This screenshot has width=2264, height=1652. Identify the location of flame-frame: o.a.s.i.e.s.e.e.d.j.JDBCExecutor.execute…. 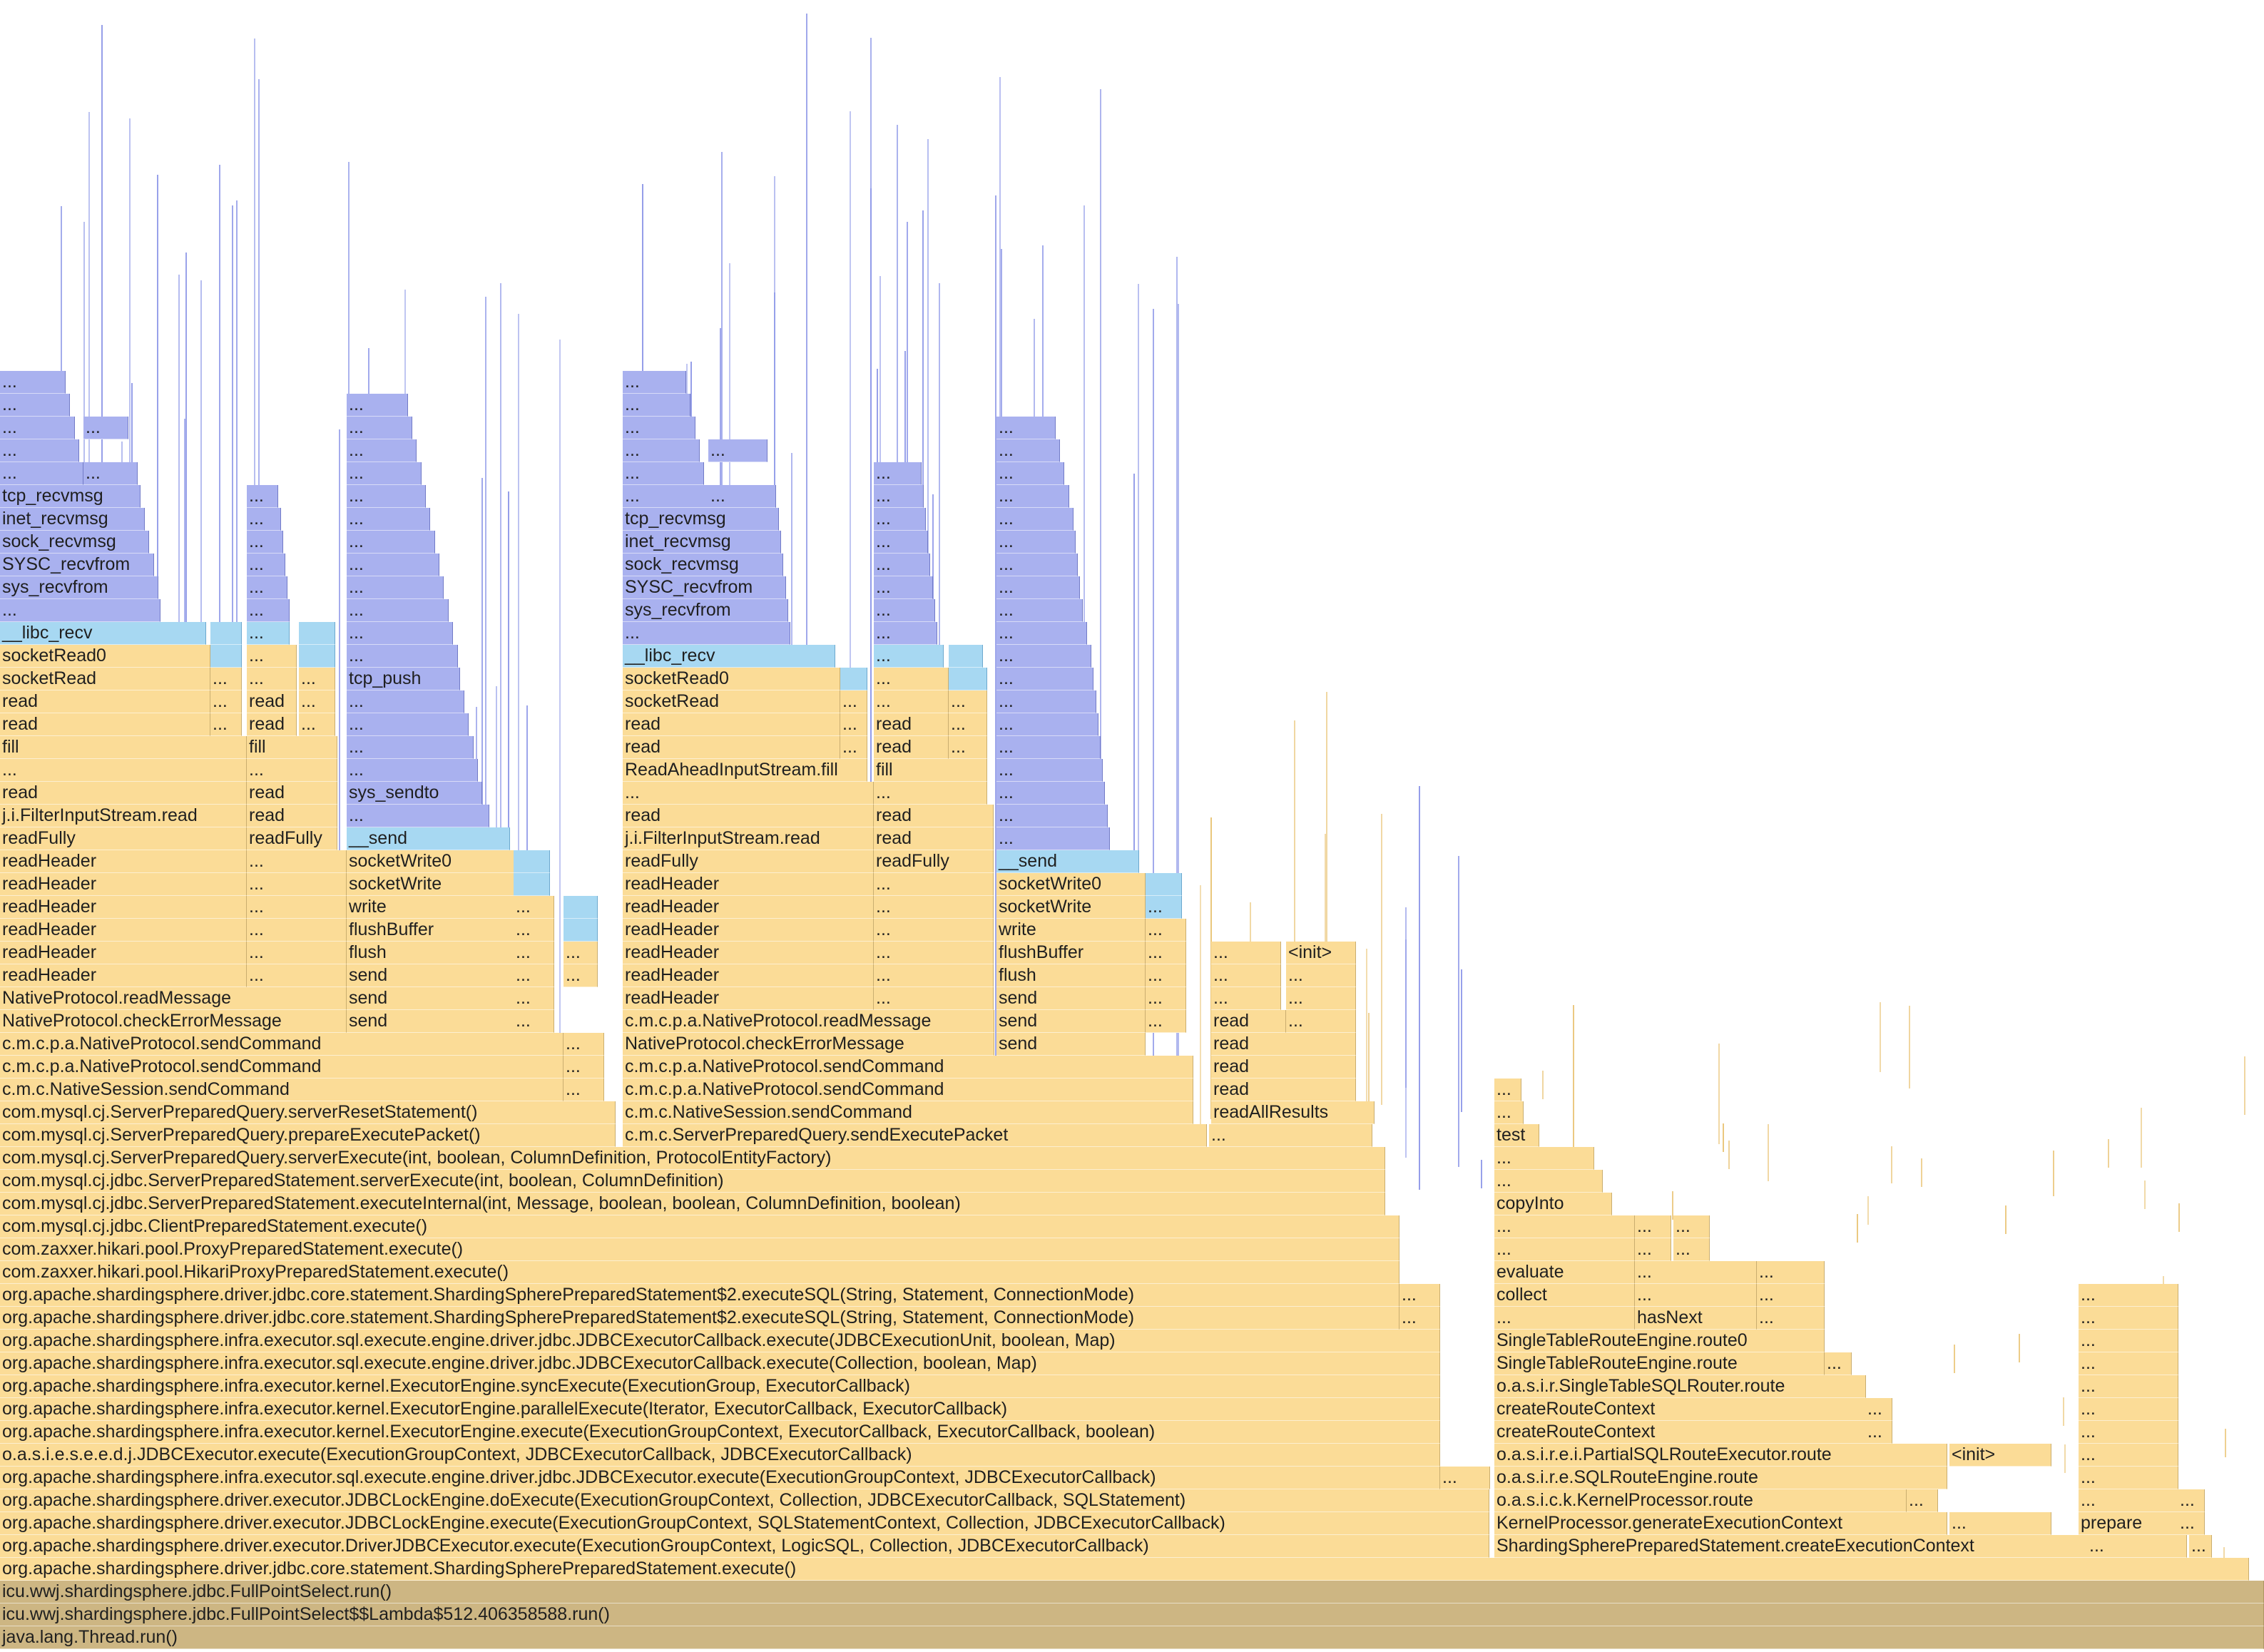
(720, 1455).